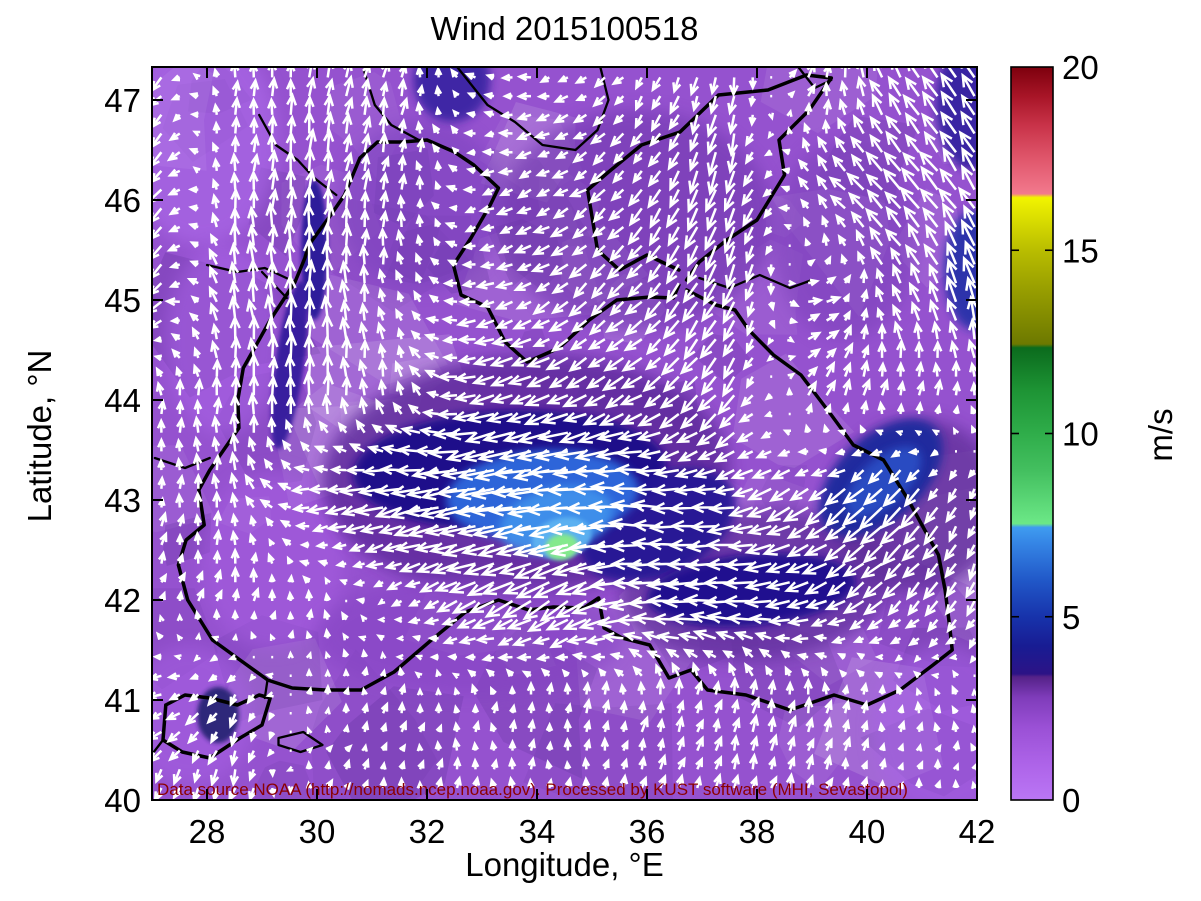 The height and width of the screenshot is (901, 1201). I want to click on coastline-dniester, so click(298, 155).